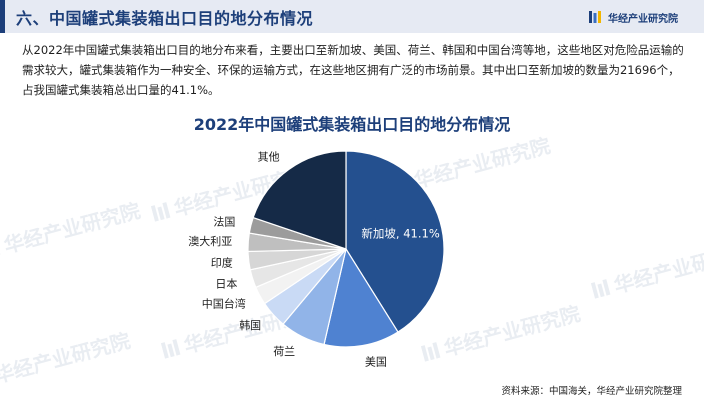  I want to click on source-note: 资料来源：中国海关，华经产业研究院整理, so click(591, 391).